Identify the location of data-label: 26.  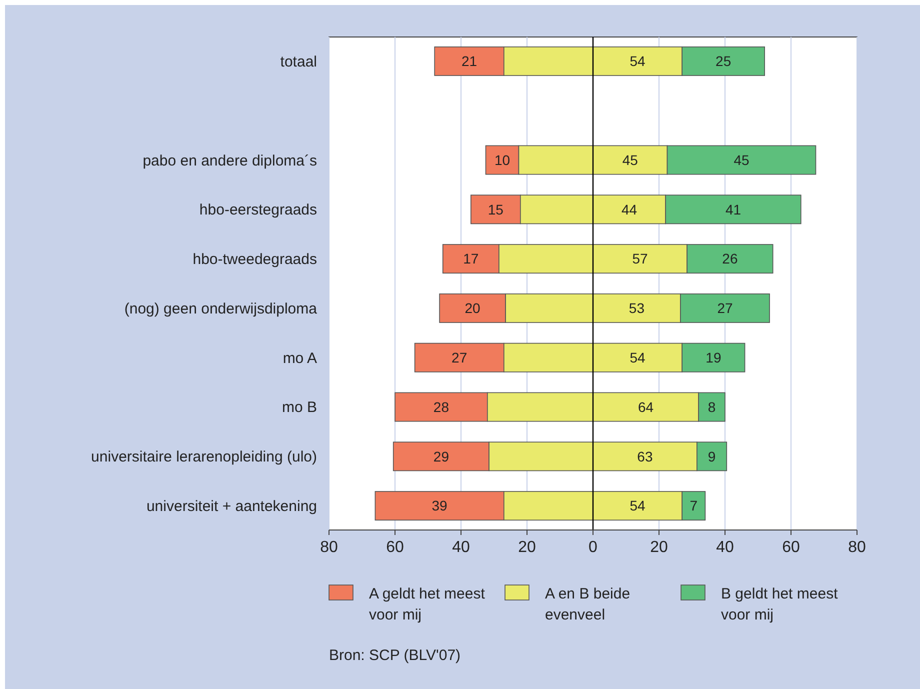
(730, 258).